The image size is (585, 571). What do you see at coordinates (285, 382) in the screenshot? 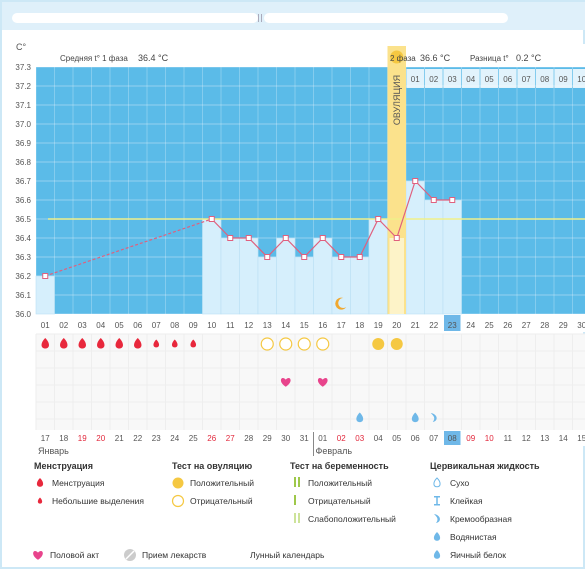
I see `intercourse-heart-icon` at bounding box center [285, 382].